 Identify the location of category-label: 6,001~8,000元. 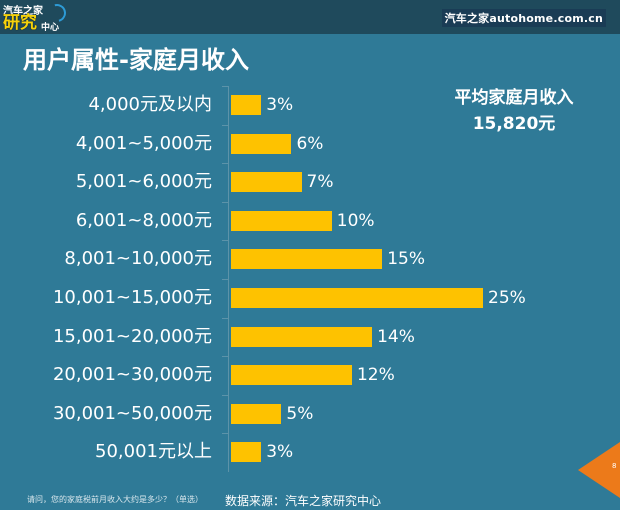
(143, 220).